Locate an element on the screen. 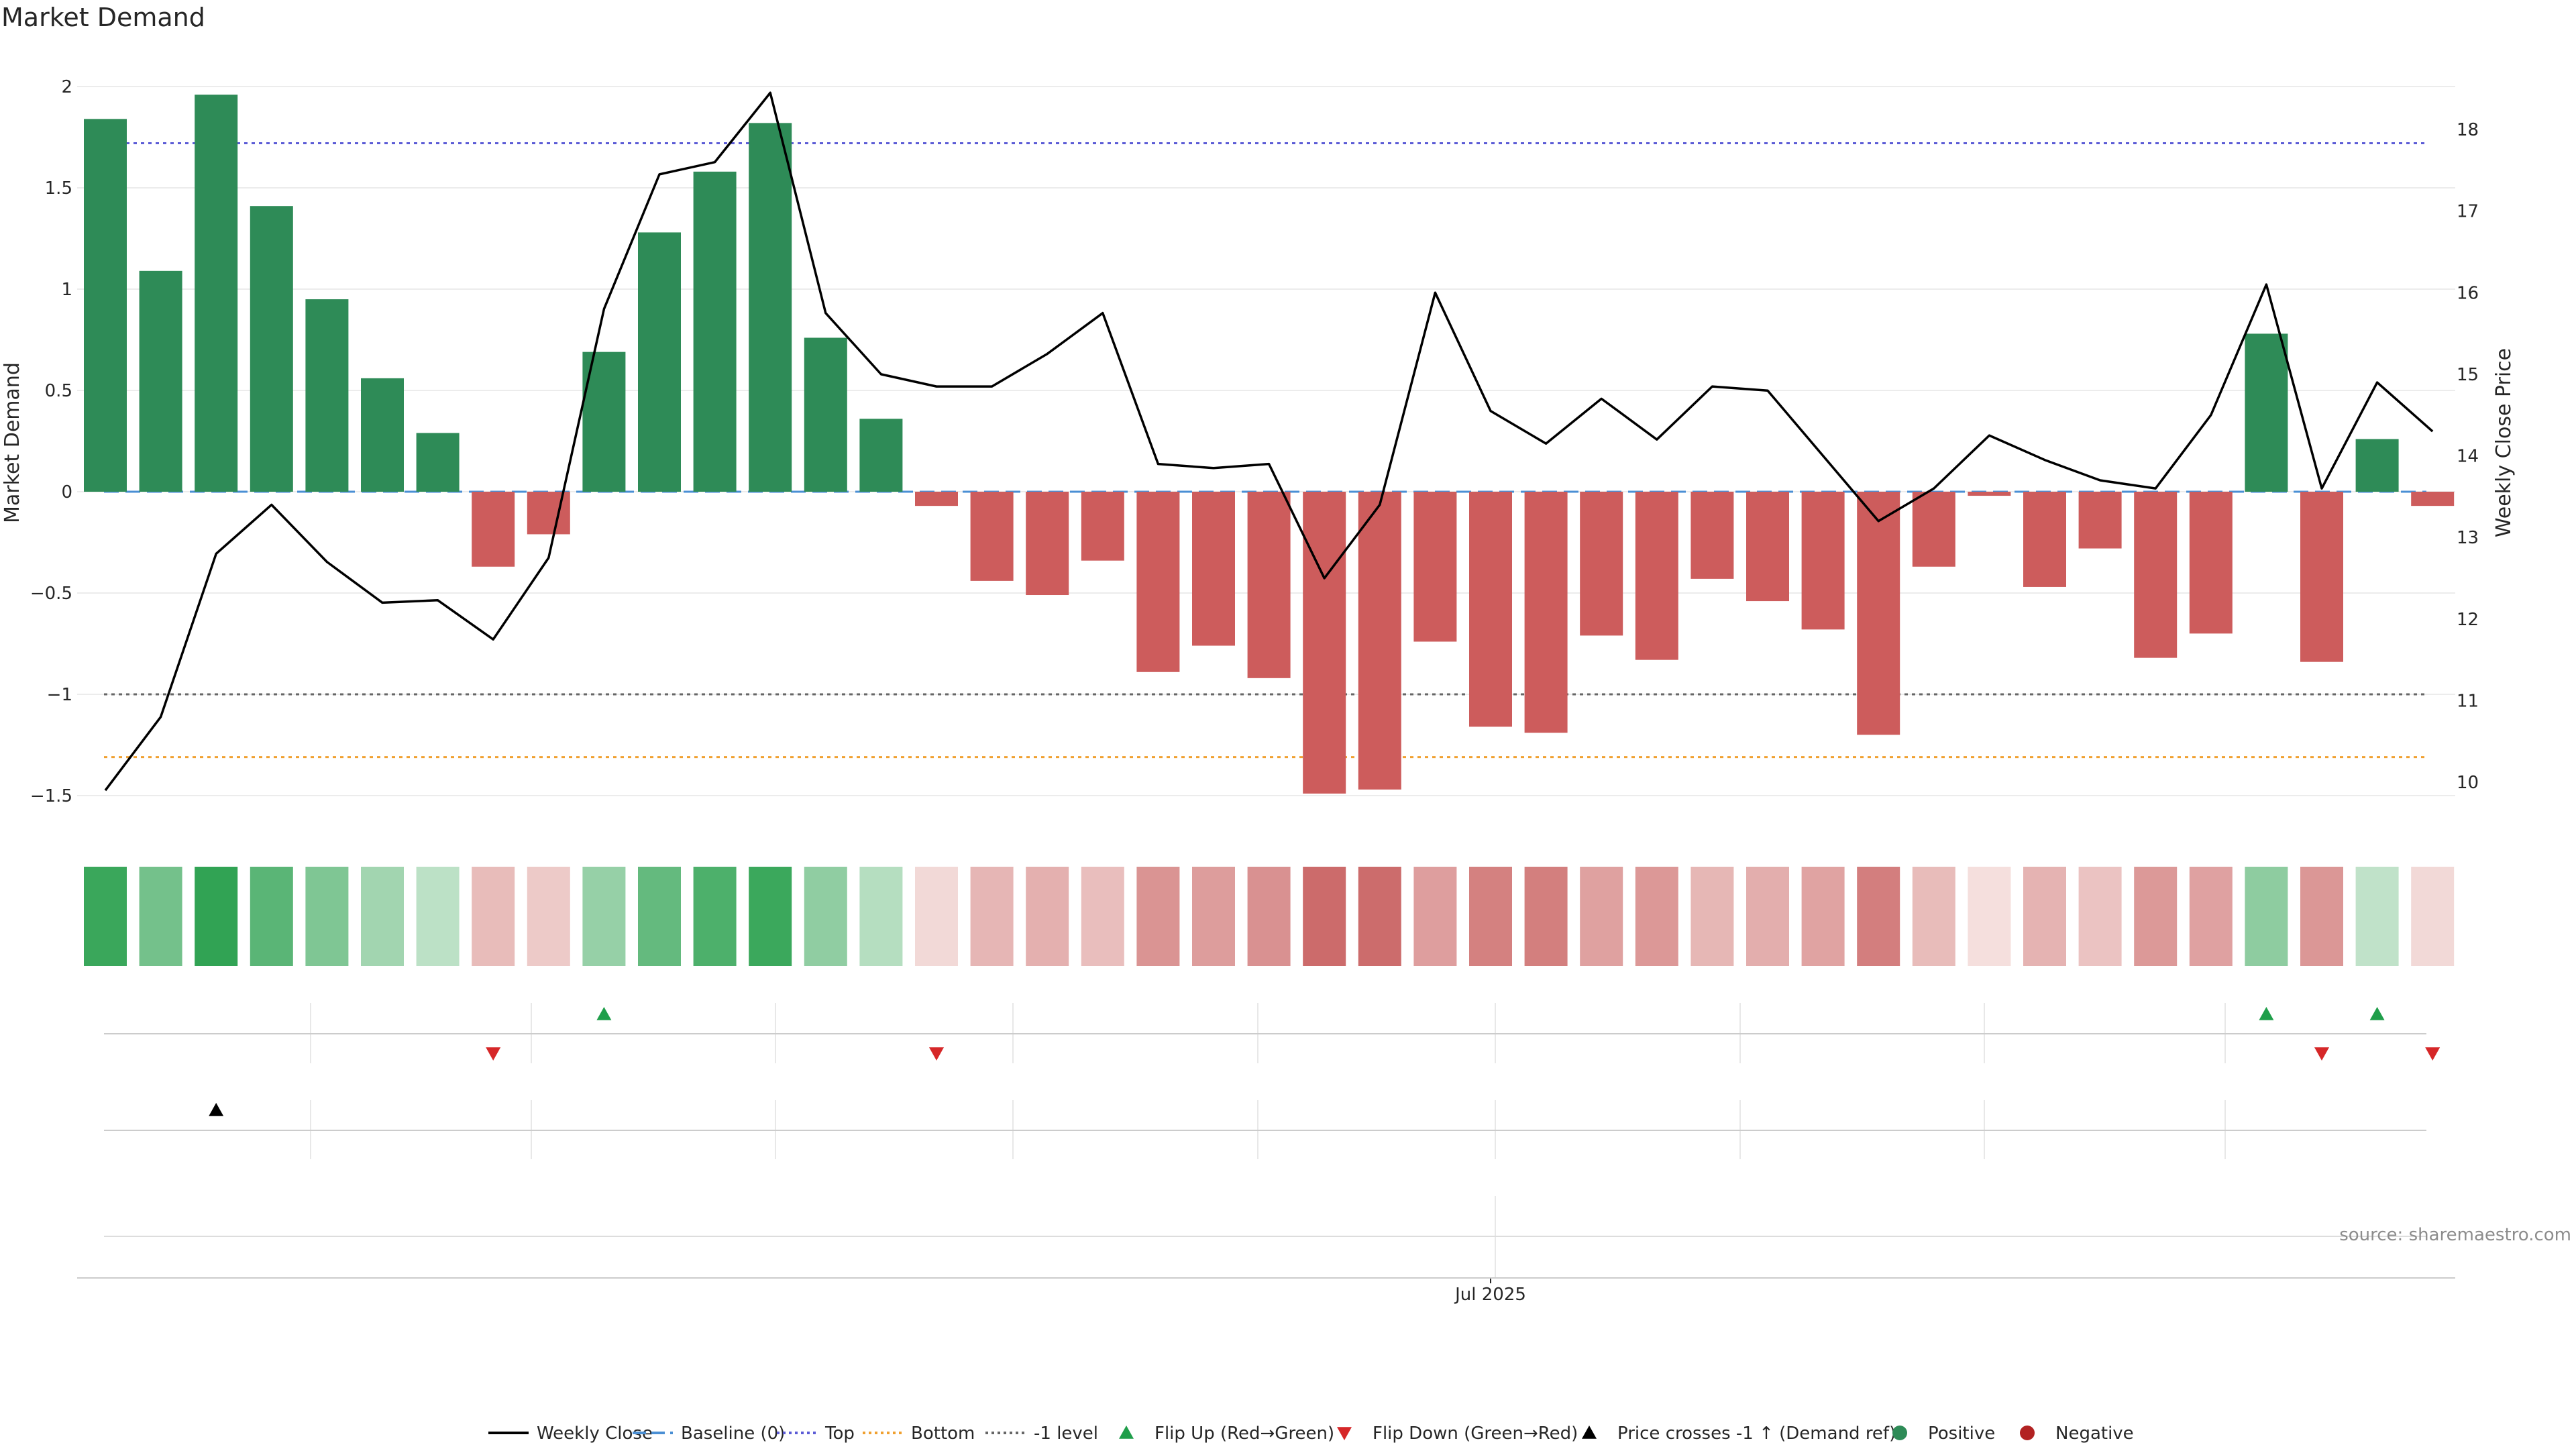  legend-item: Positive is located at coordinates (1943, 1434).